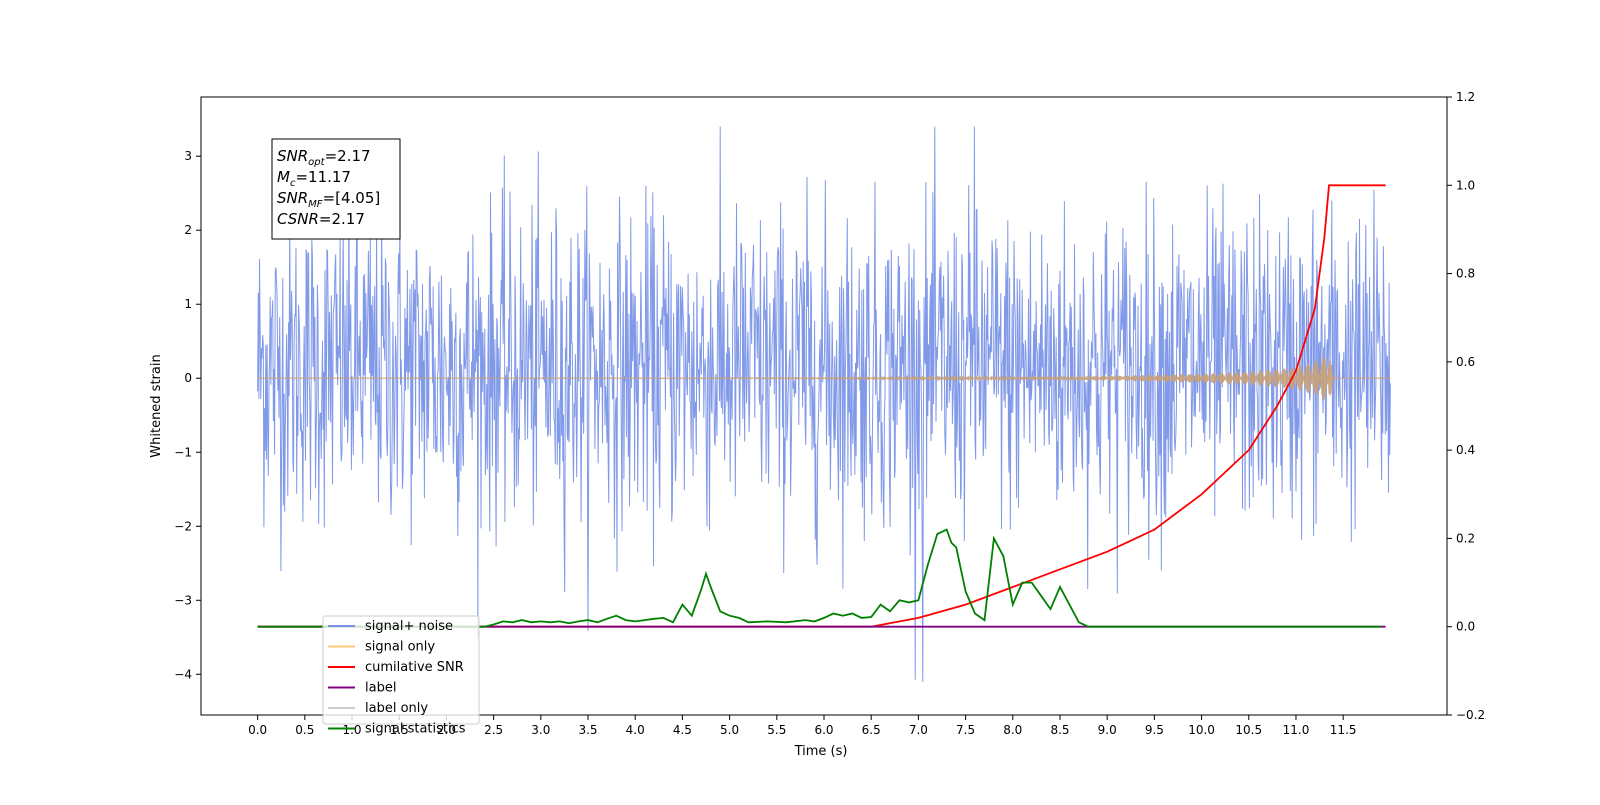 The height and width of the screenshot is (805, 1600). I want to click on x-tick-label: 10.0, so click(1201, 730).